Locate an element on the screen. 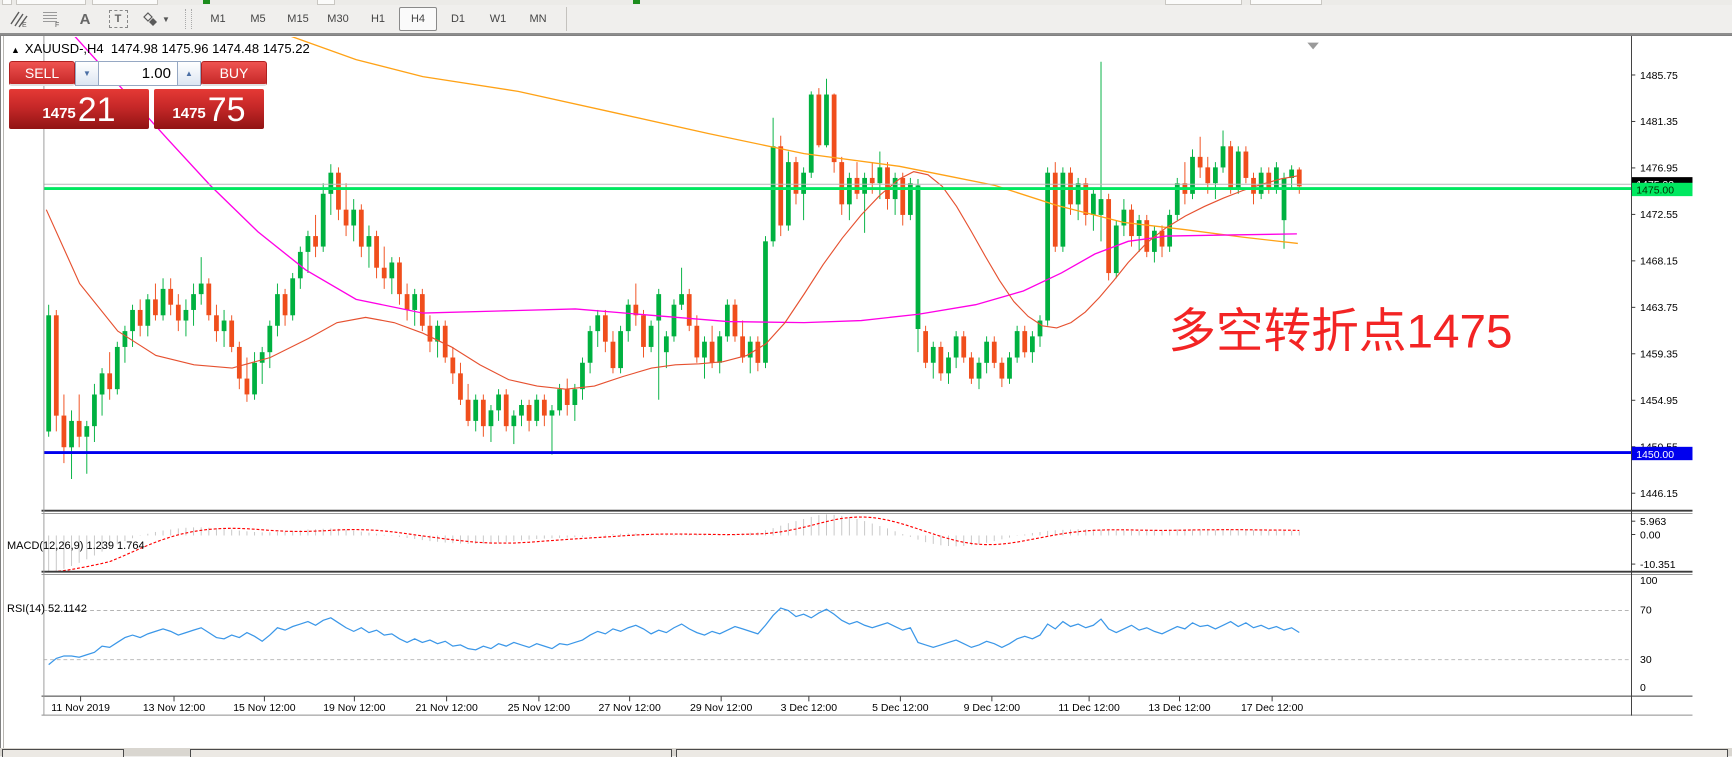 This screenshot has width=1732, height=757. arrows-tool-icon: ▼ is located at coordinates (156, 19).